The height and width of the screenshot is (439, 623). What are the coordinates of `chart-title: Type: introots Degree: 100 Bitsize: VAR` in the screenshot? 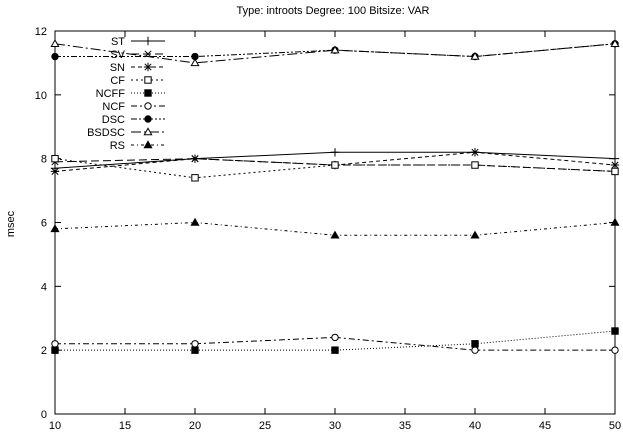 It's located at (333, 11).